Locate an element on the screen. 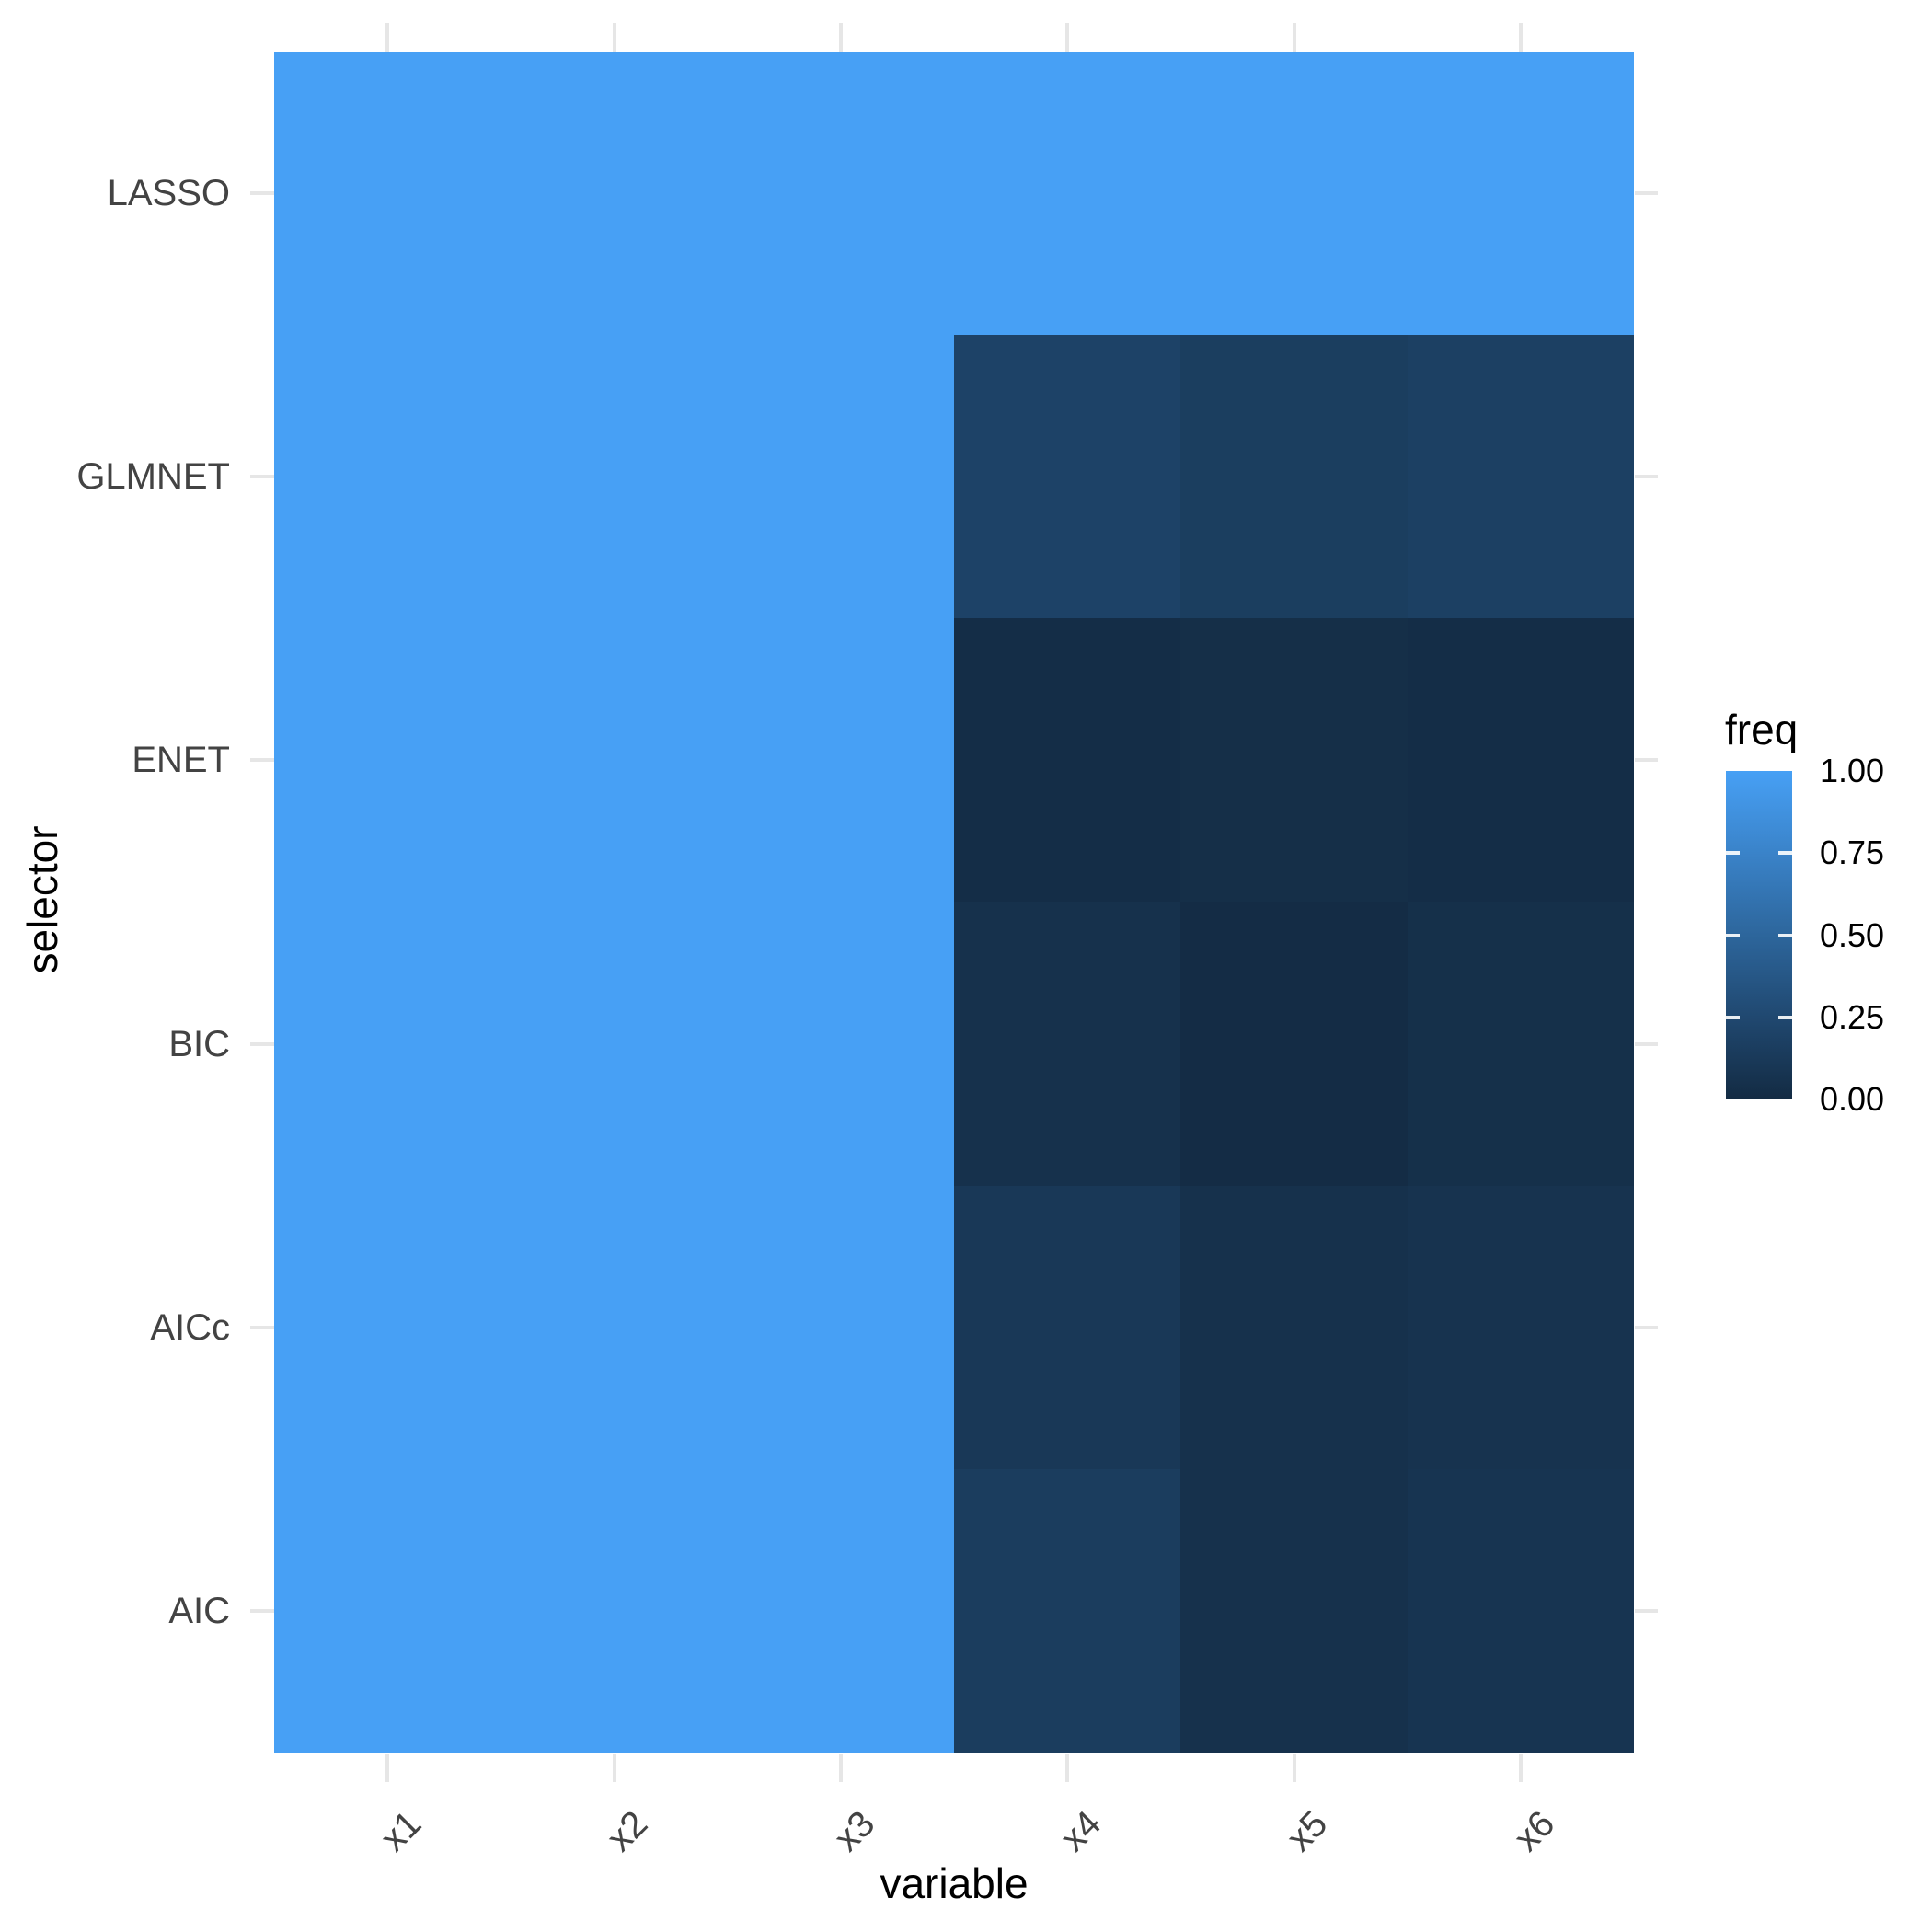 The width and height of the screenshot is (1932, 1932). heatmap-cell-AICc-x5 is located at coordinates (1294, 1327).